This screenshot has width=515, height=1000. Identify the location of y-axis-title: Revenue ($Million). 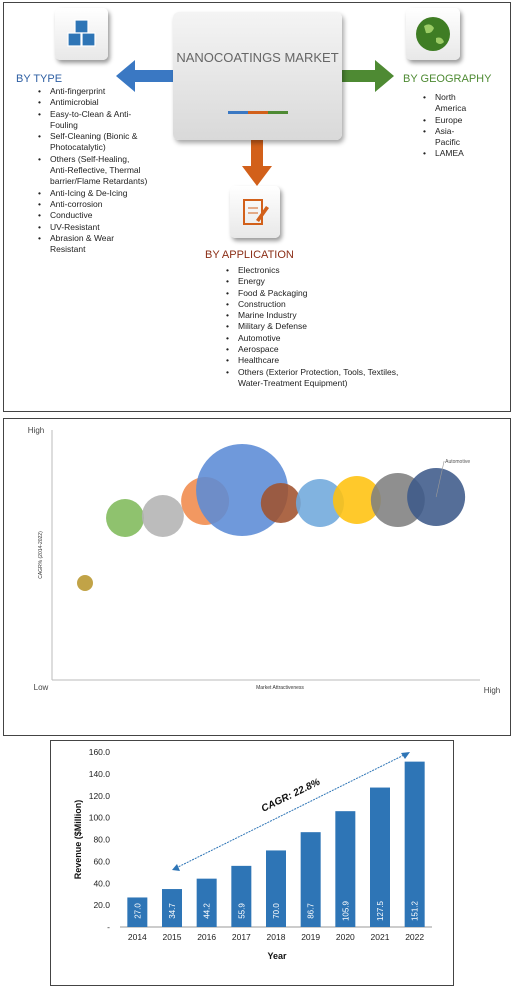
(78, 840).